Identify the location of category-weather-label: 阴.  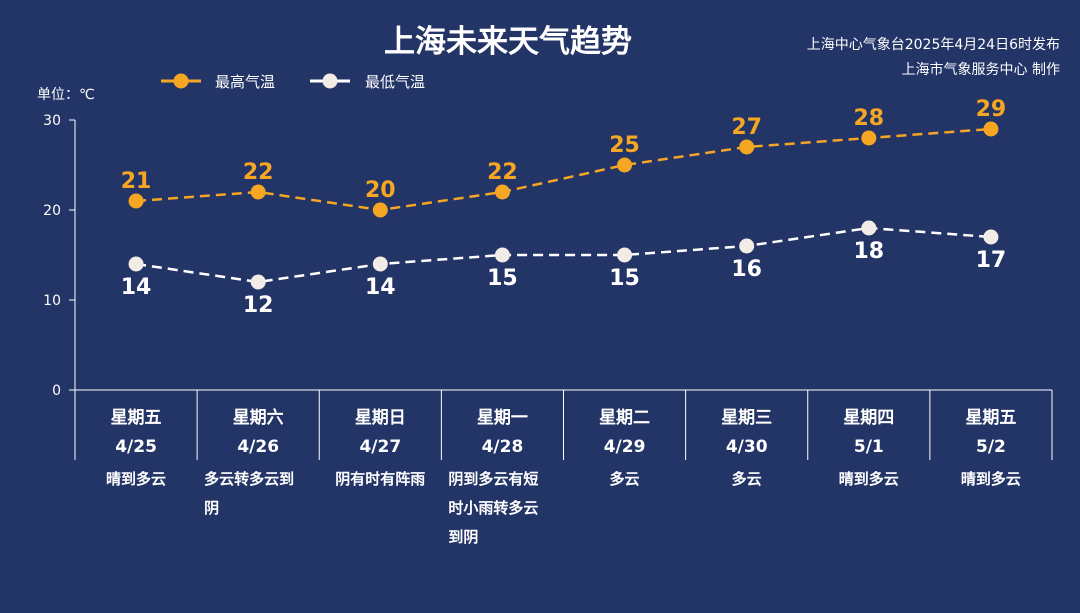
(211, 508).